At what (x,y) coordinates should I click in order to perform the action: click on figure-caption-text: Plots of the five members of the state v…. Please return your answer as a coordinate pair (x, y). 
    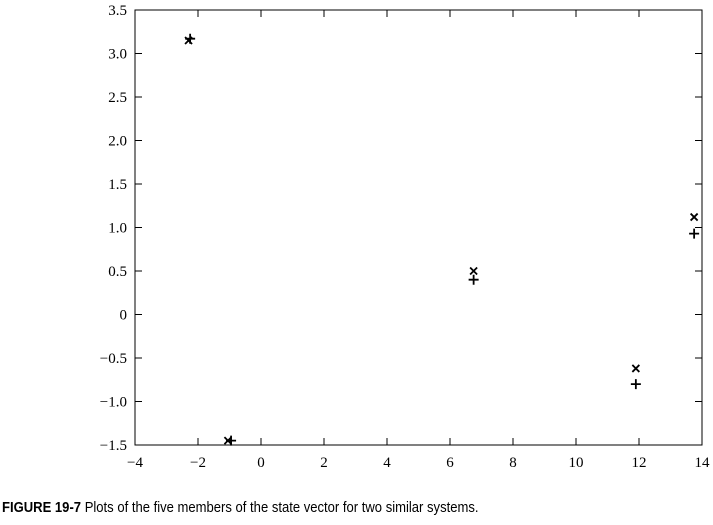
    Looking at the image, I should click on (281, 508).